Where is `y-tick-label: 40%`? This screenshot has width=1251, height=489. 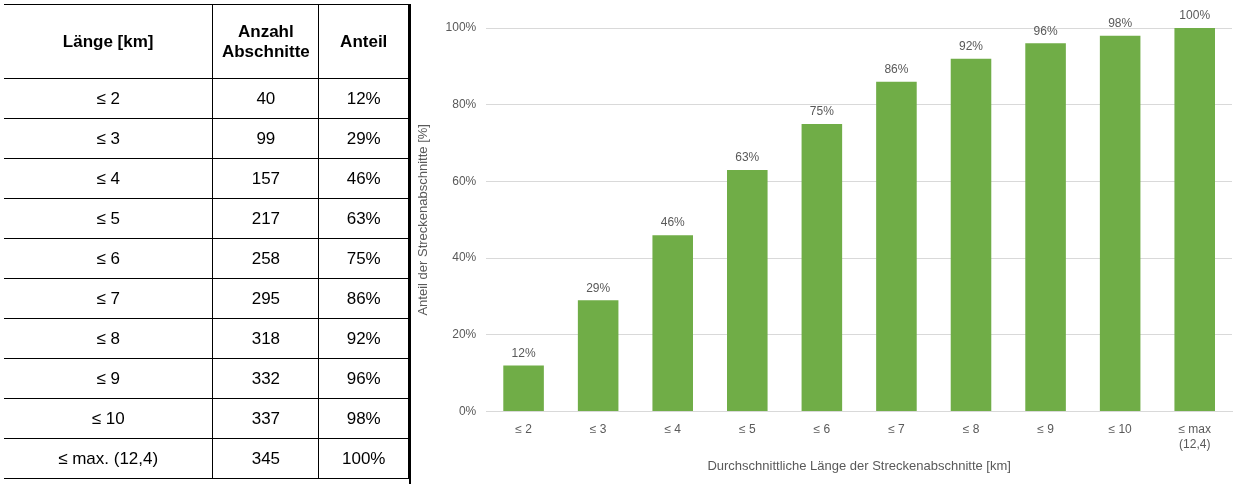
y-tick-label: 40% is located at coordinates (464, 257).